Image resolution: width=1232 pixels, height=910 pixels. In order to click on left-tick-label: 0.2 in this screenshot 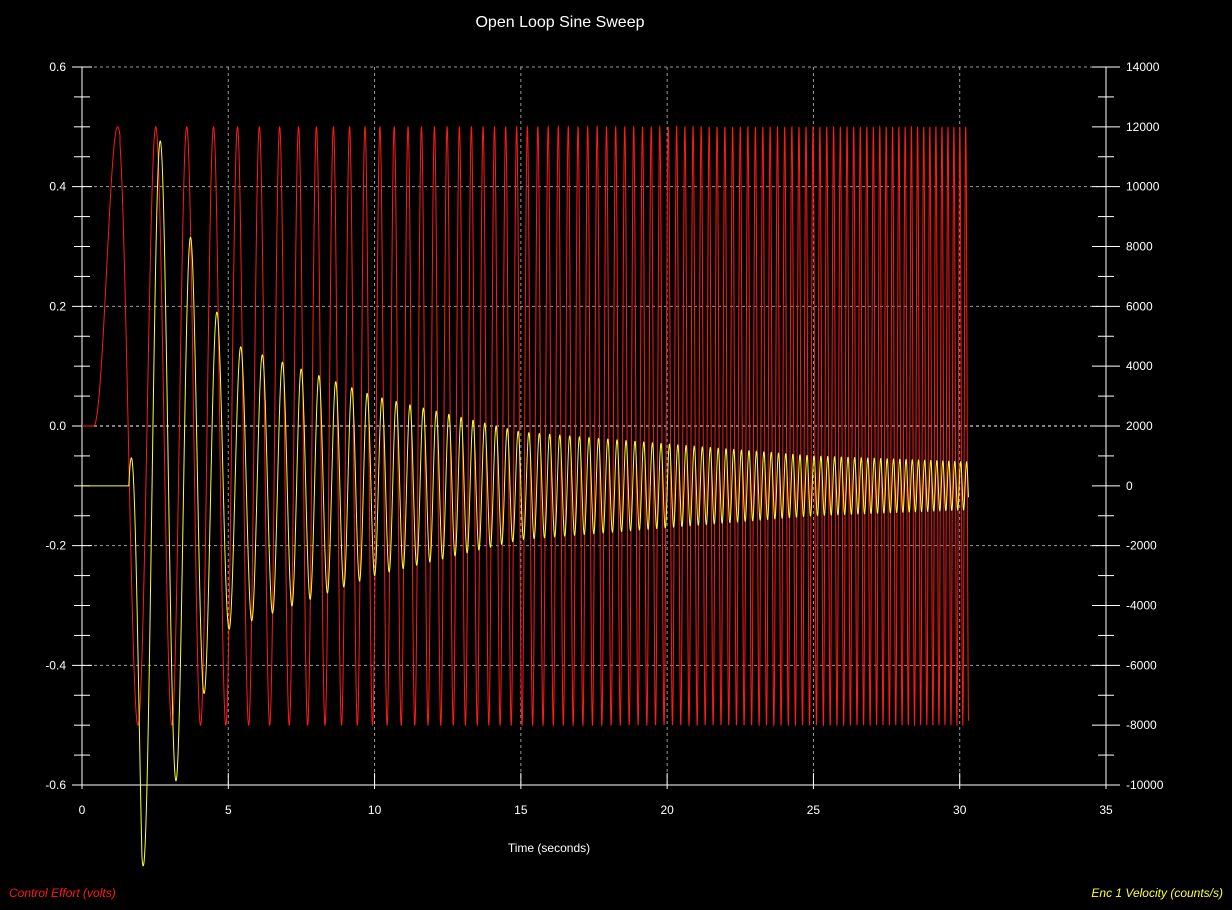, I will do `click(57, 306)`.